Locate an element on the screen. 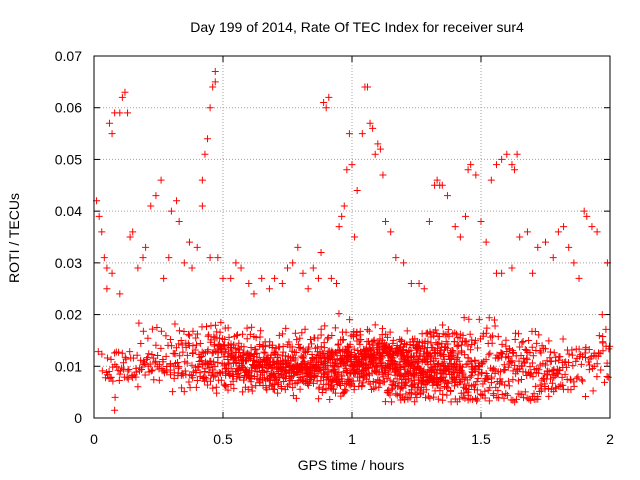  x-tick-label: 0.5 is located at coordinates (223, 439).